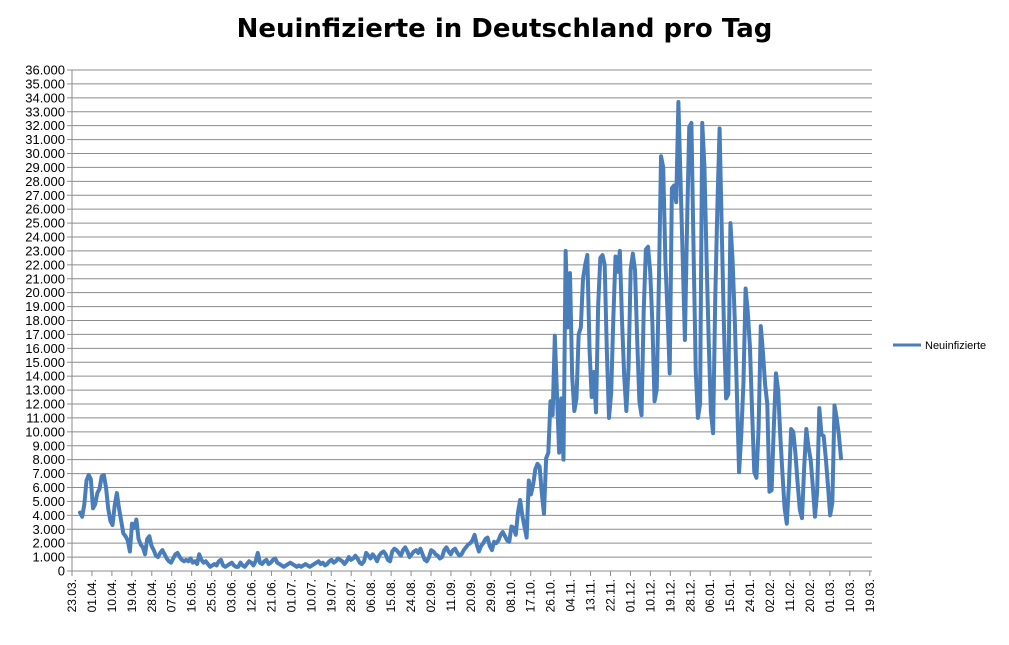 Image resolution: width=1009 pixels, height=645 pixels. What do you see at coordinates (45, 292) in the screenshot?
I see `y-tick-label: 20.000` at bounding box center [45, 292].